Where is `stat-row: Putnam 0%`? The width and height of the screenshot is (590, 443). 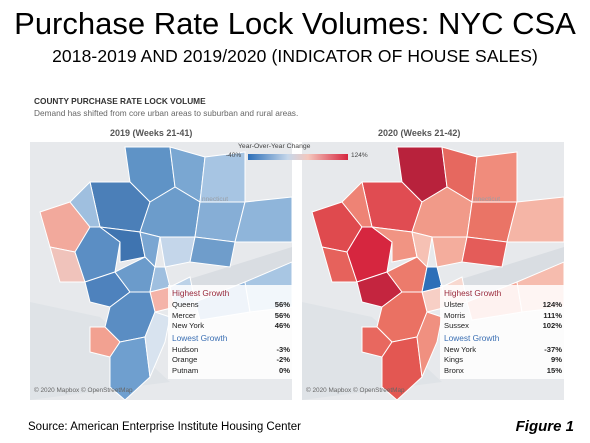
stat-row: Putnam 0% is located at coordinates (231, 371).